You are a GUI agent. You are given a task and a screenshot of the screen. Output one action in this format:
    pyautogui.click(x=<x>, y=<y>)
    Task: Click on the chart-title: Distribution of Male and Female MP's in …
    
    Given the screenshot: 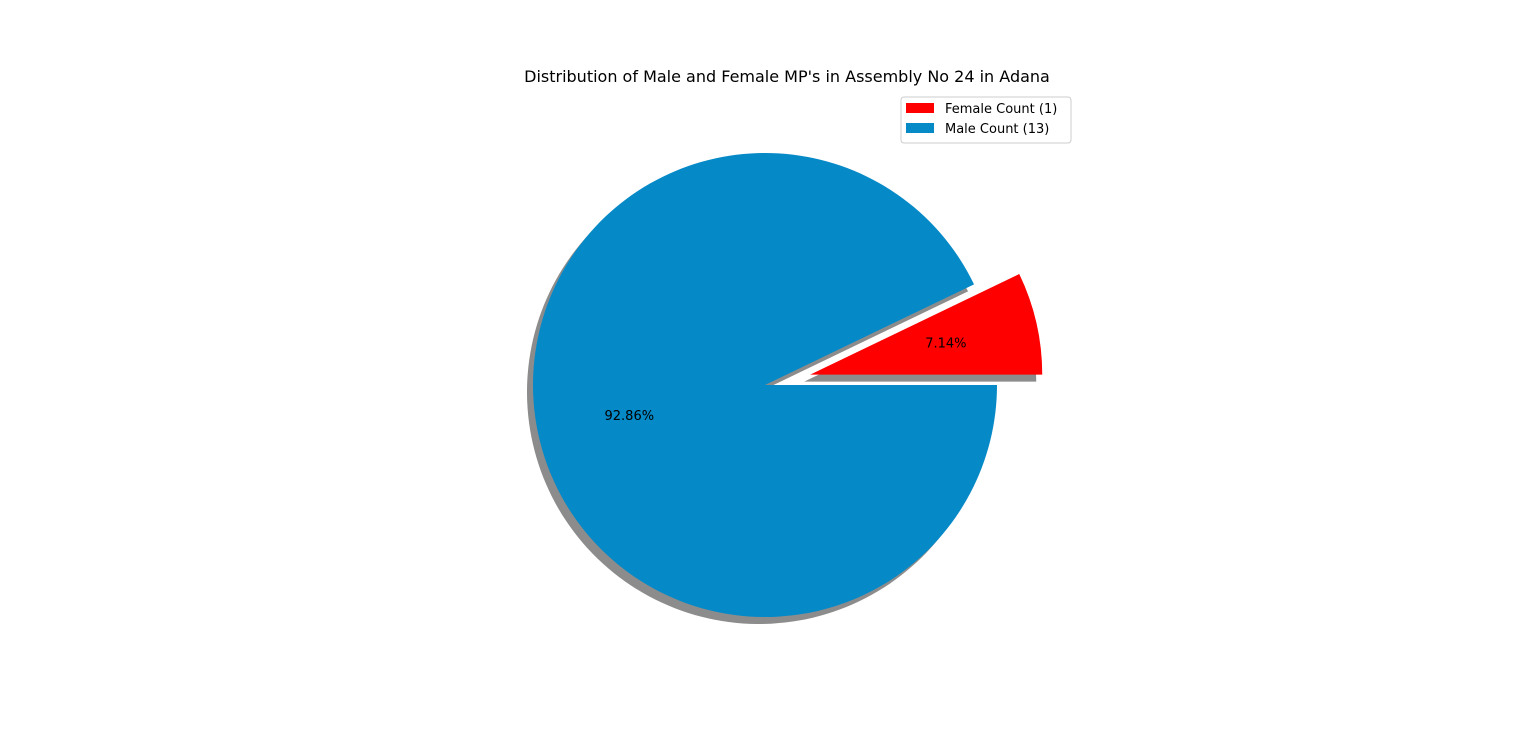 What is the action you would take?
    pyautogui.click(x=787, y=76)
    